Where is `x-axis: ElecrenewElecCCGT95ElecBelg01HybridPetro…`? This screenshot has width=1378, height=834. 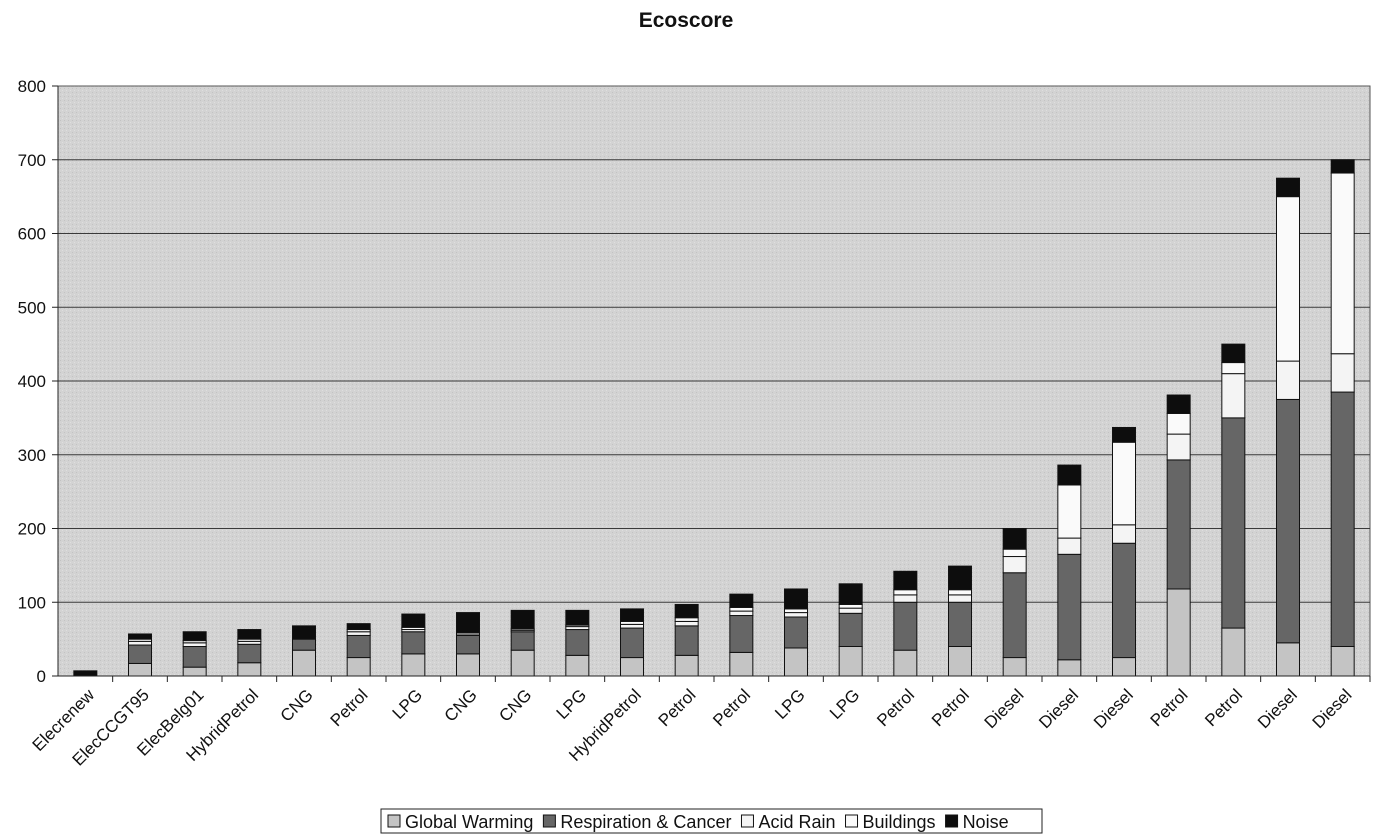 x-axis: ElecrenewElecCCGT95ElecBelg01HybridPetro… is located at coordinates (700, 722).